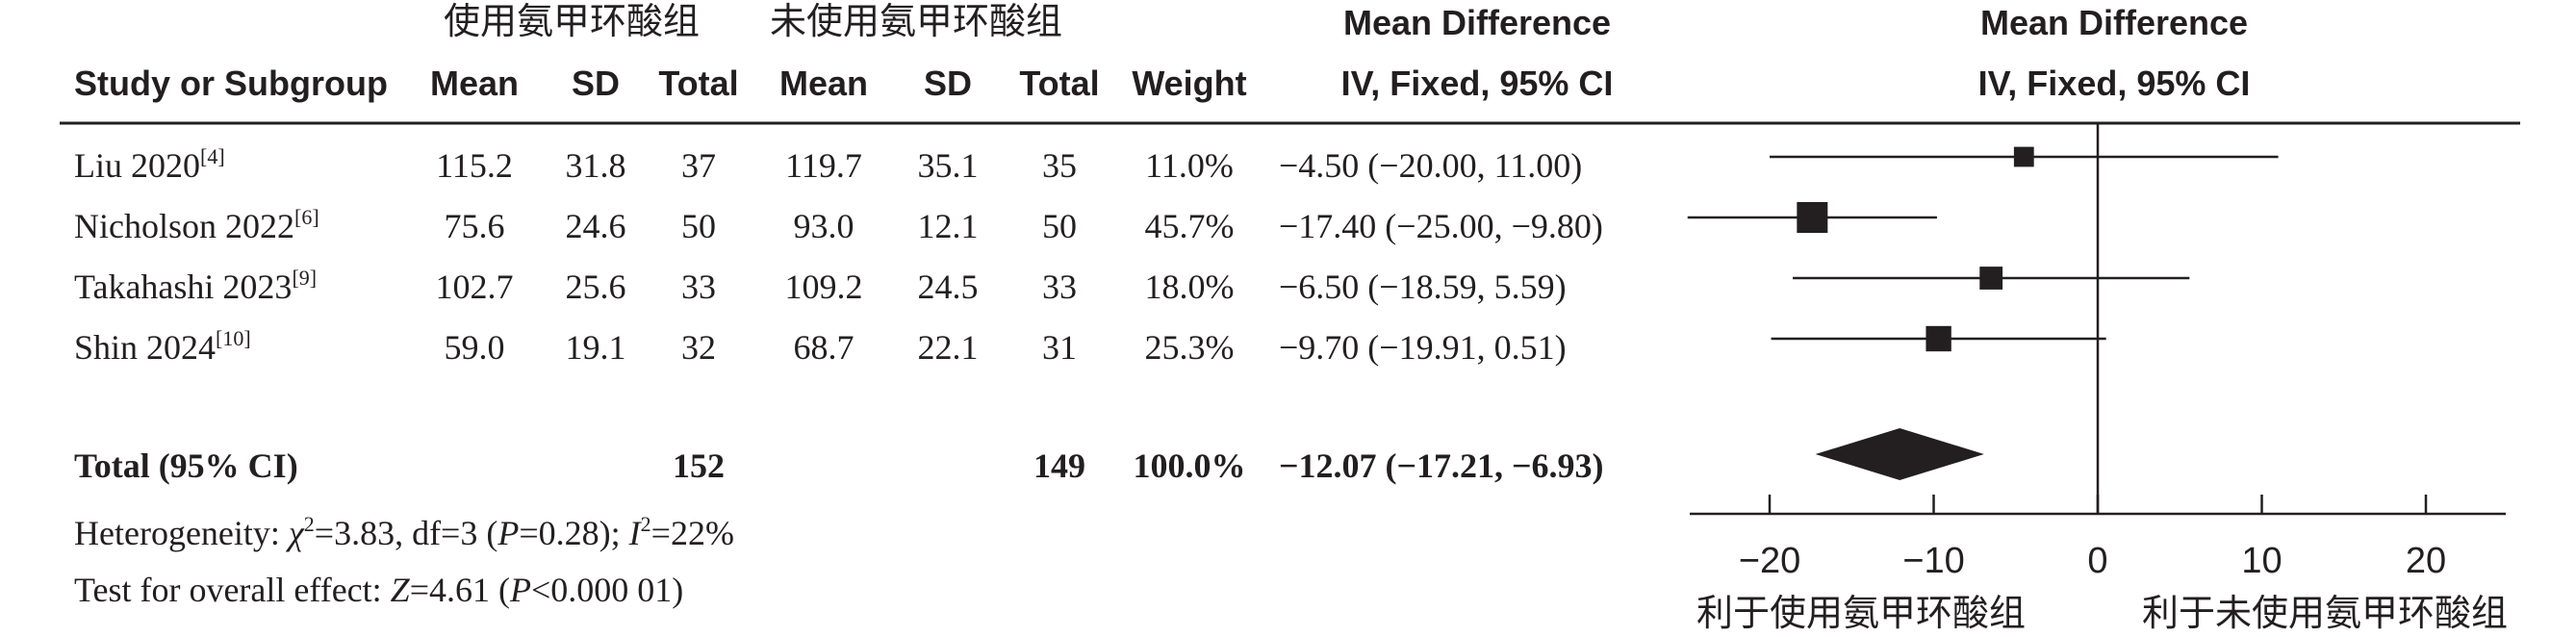 Image resolution: width=2576 pixels, height=637 pixels. What do you see at coordinates (474, 83) in the screenshot?
I see `col-mean1: Mean` at bounding box center [474, 83].